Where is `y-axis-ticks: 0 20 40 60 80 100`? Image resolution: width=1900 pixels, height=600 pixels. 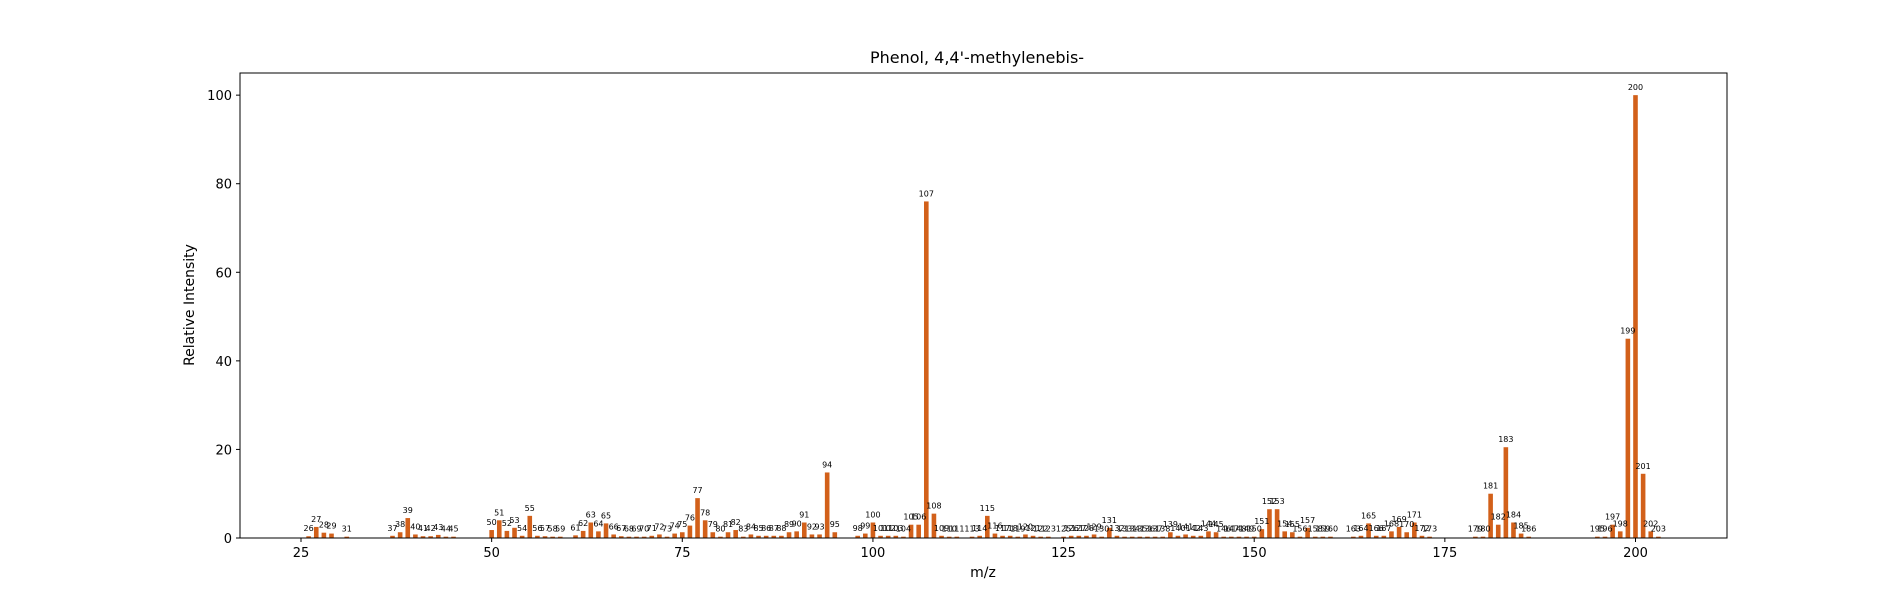 y-axis-ticks: 0 20 40 60 80 100 is located at coordinates (223, 318).